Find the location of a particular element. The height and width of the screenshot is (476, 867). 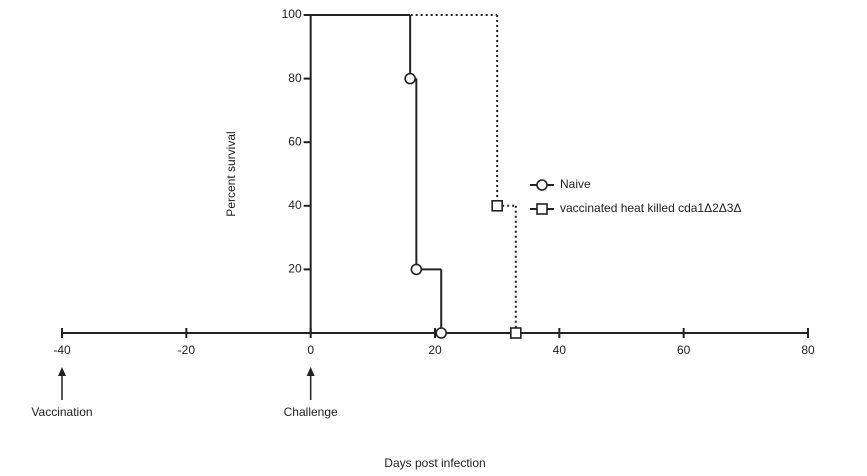

x-axis-label: Days post infection is located at coordinates (434, 463).